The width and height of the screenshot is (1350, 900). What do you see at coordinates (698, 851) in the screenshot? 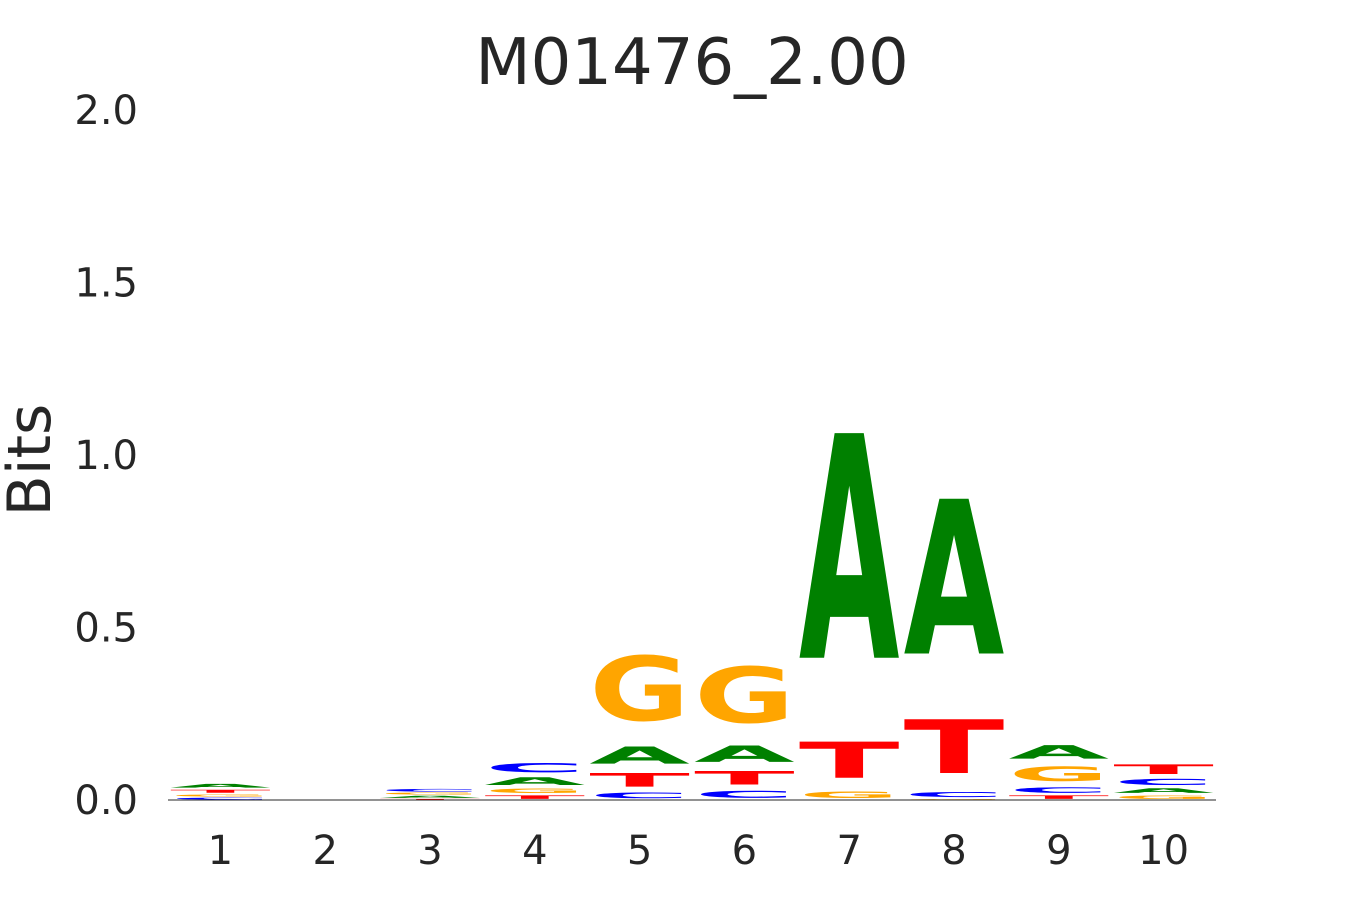
I see `x-axis-ticks: 1 2 3 4 5 6 7 8 9 10` at bounding box center [698, 851].